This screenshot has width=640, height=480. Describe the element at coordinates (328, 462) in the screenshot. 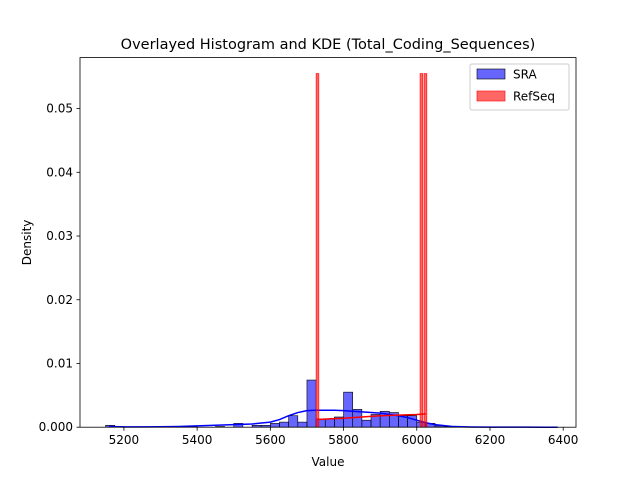

I see `x-axis-label: Value` at that location.